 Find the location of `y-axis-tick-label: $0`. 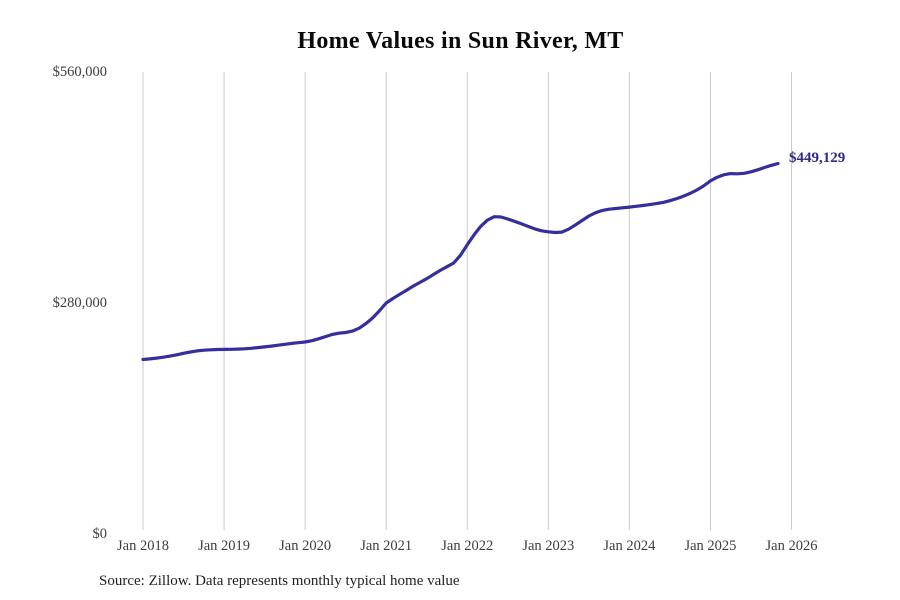

y-axis-tick-label: $0 is located at coordinates (100, 534).